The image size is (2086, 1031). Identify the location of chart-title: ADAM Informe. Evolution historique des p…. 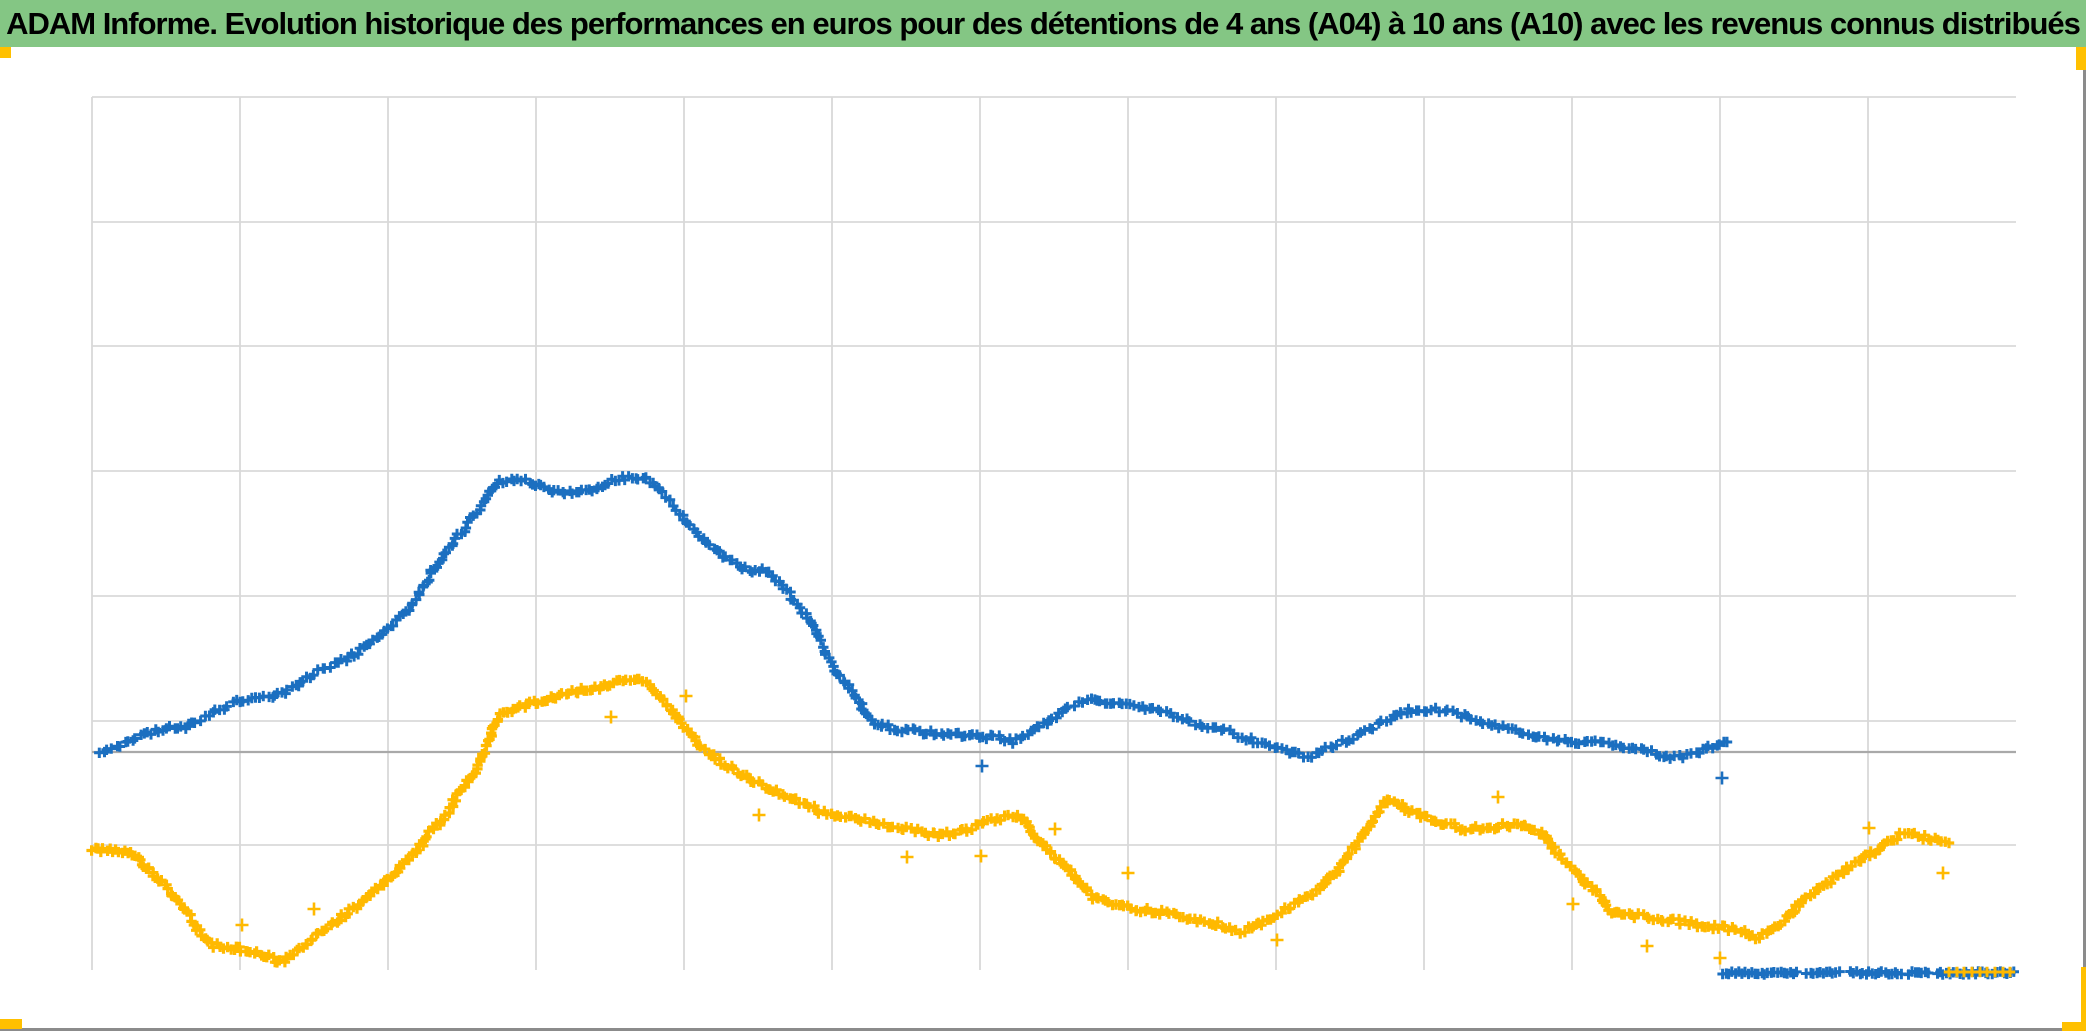
(1043, 23).